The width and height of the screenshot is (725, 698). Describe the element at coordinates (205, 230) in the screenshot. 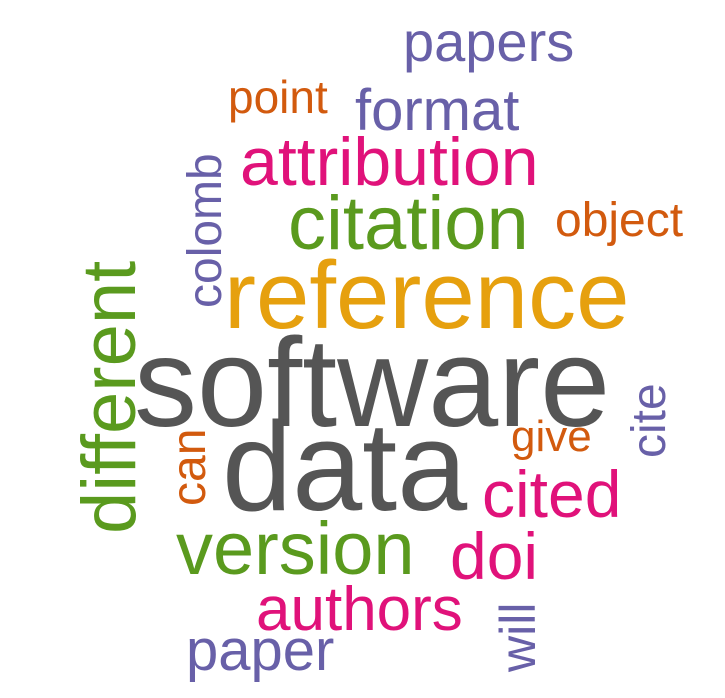

I see `word-colomb: colomb` at that location.